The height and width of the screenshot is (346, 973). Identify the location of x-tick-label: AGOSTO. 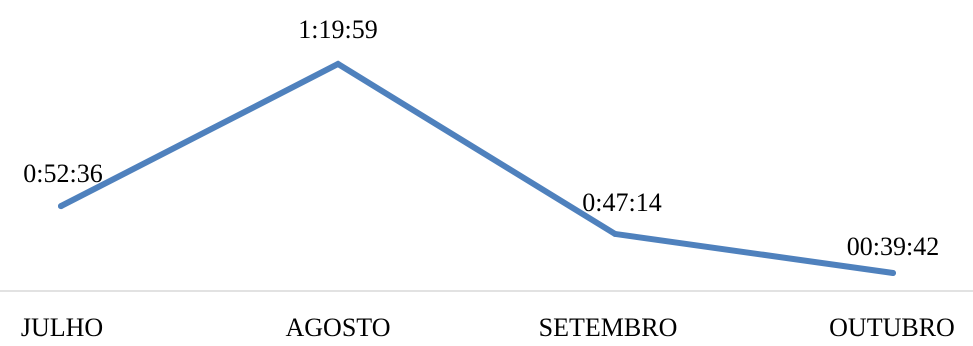
(338, 327).